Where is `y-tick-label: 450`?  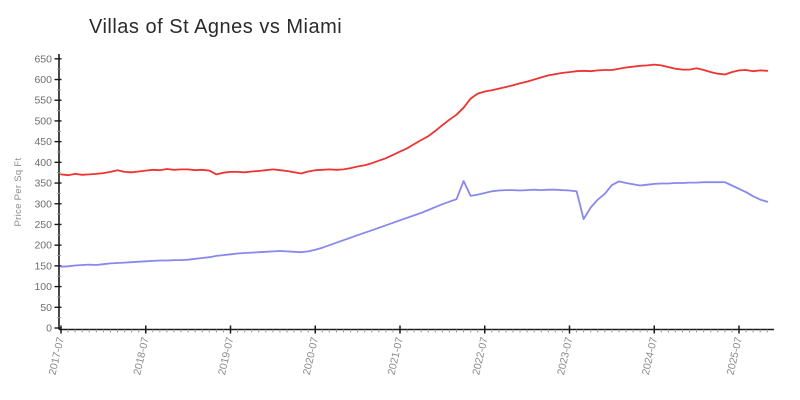 y-tick-label: 450 is located at coordinates (43, 142).